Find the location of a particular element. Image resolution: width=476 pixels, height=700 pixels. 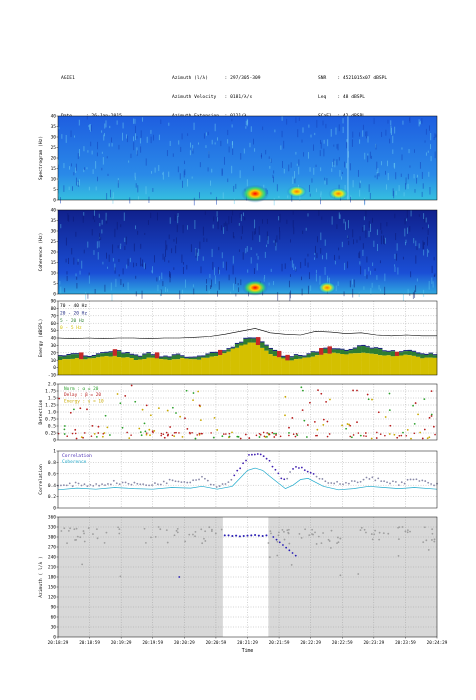

azimuth-active-point is located at coordinates (276, 539).